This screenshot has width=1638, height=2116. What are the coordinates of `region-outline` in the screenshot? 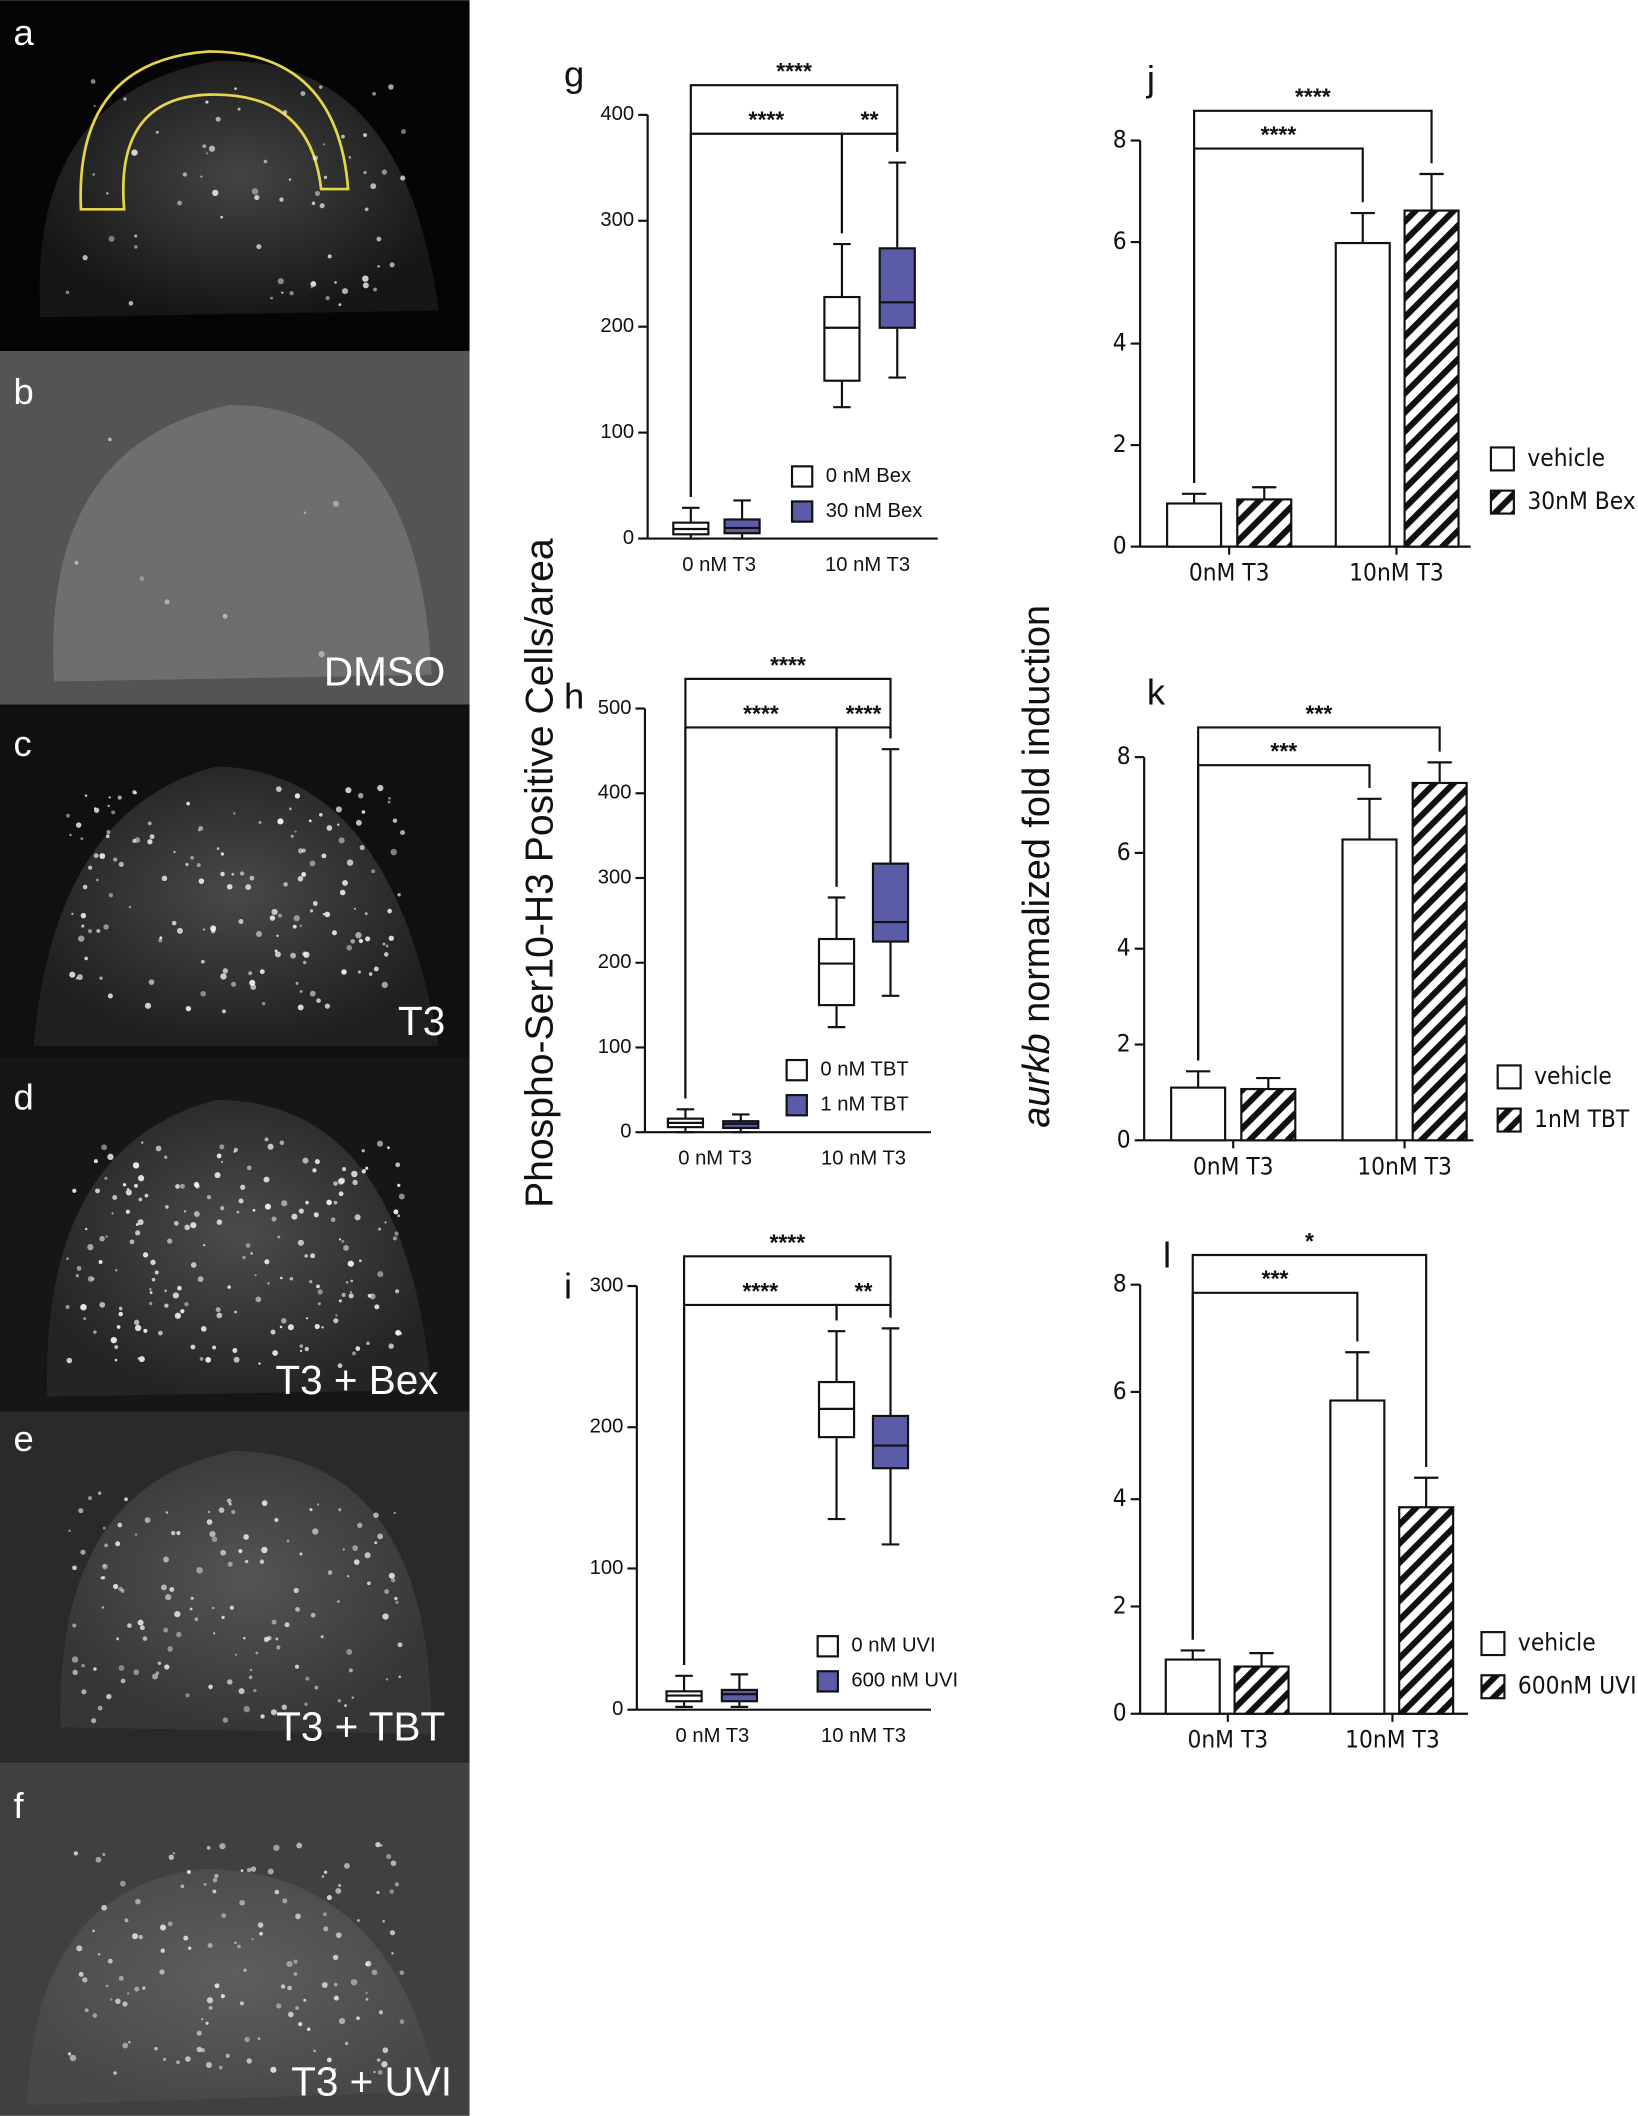 It's located at (214, 130).